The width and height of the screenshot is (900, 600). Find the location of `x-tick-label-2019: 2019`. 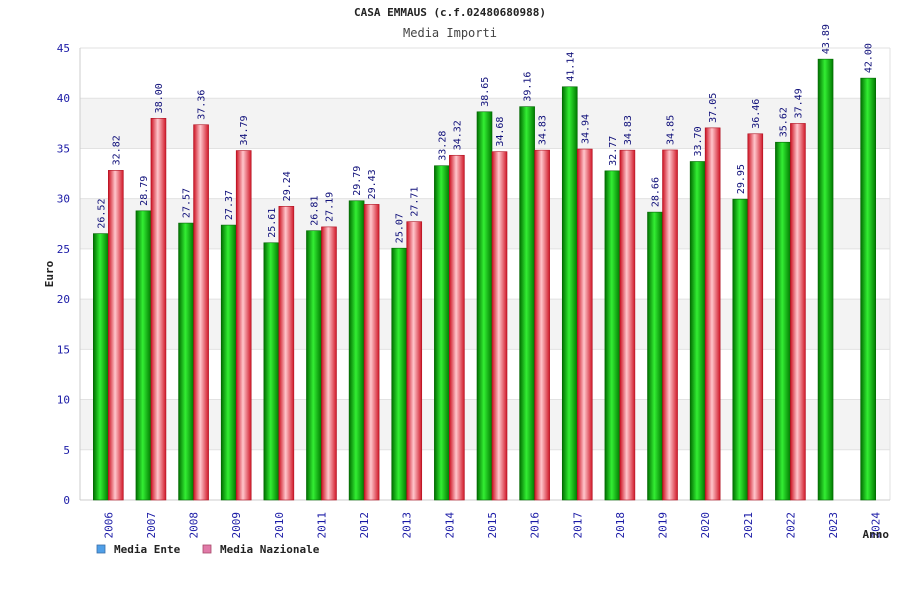

x-tick-label-2019: 2019 is located at coordinates (663, 525).